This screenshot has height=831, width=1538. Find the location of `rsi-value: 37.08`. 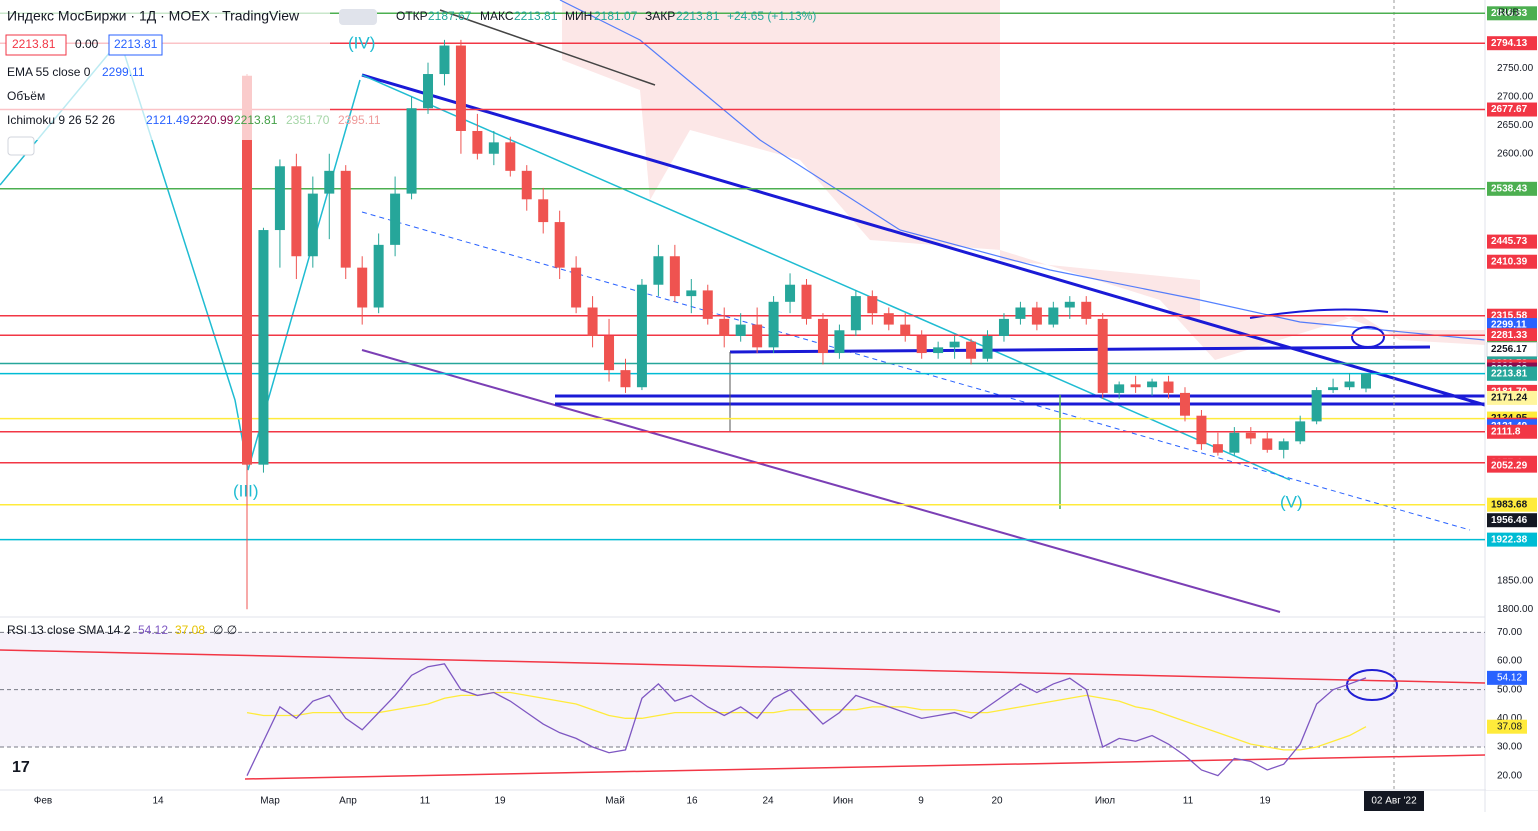

rsi-value: 37.08 is located at coordinates (190, 630).